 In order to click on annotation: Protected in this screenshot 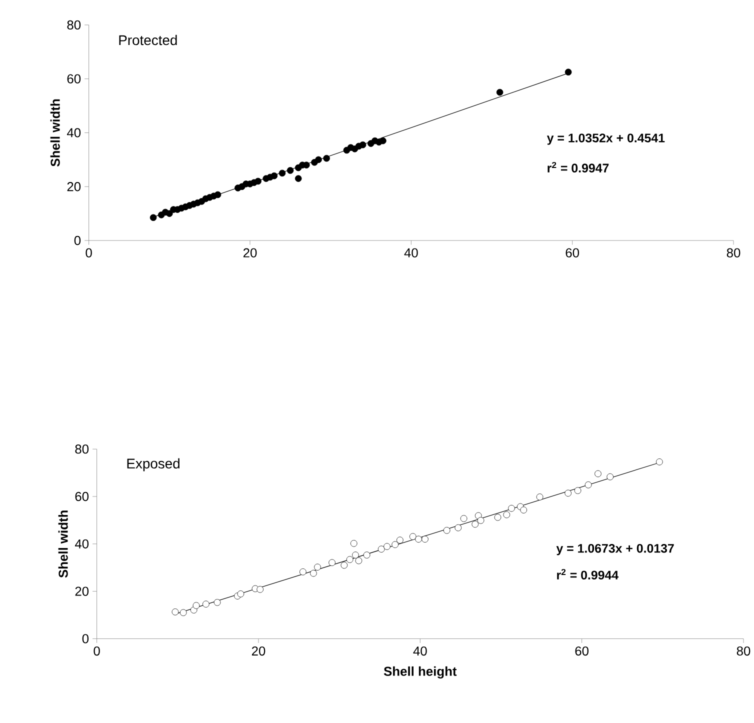, I will do `click(148, 40)`.